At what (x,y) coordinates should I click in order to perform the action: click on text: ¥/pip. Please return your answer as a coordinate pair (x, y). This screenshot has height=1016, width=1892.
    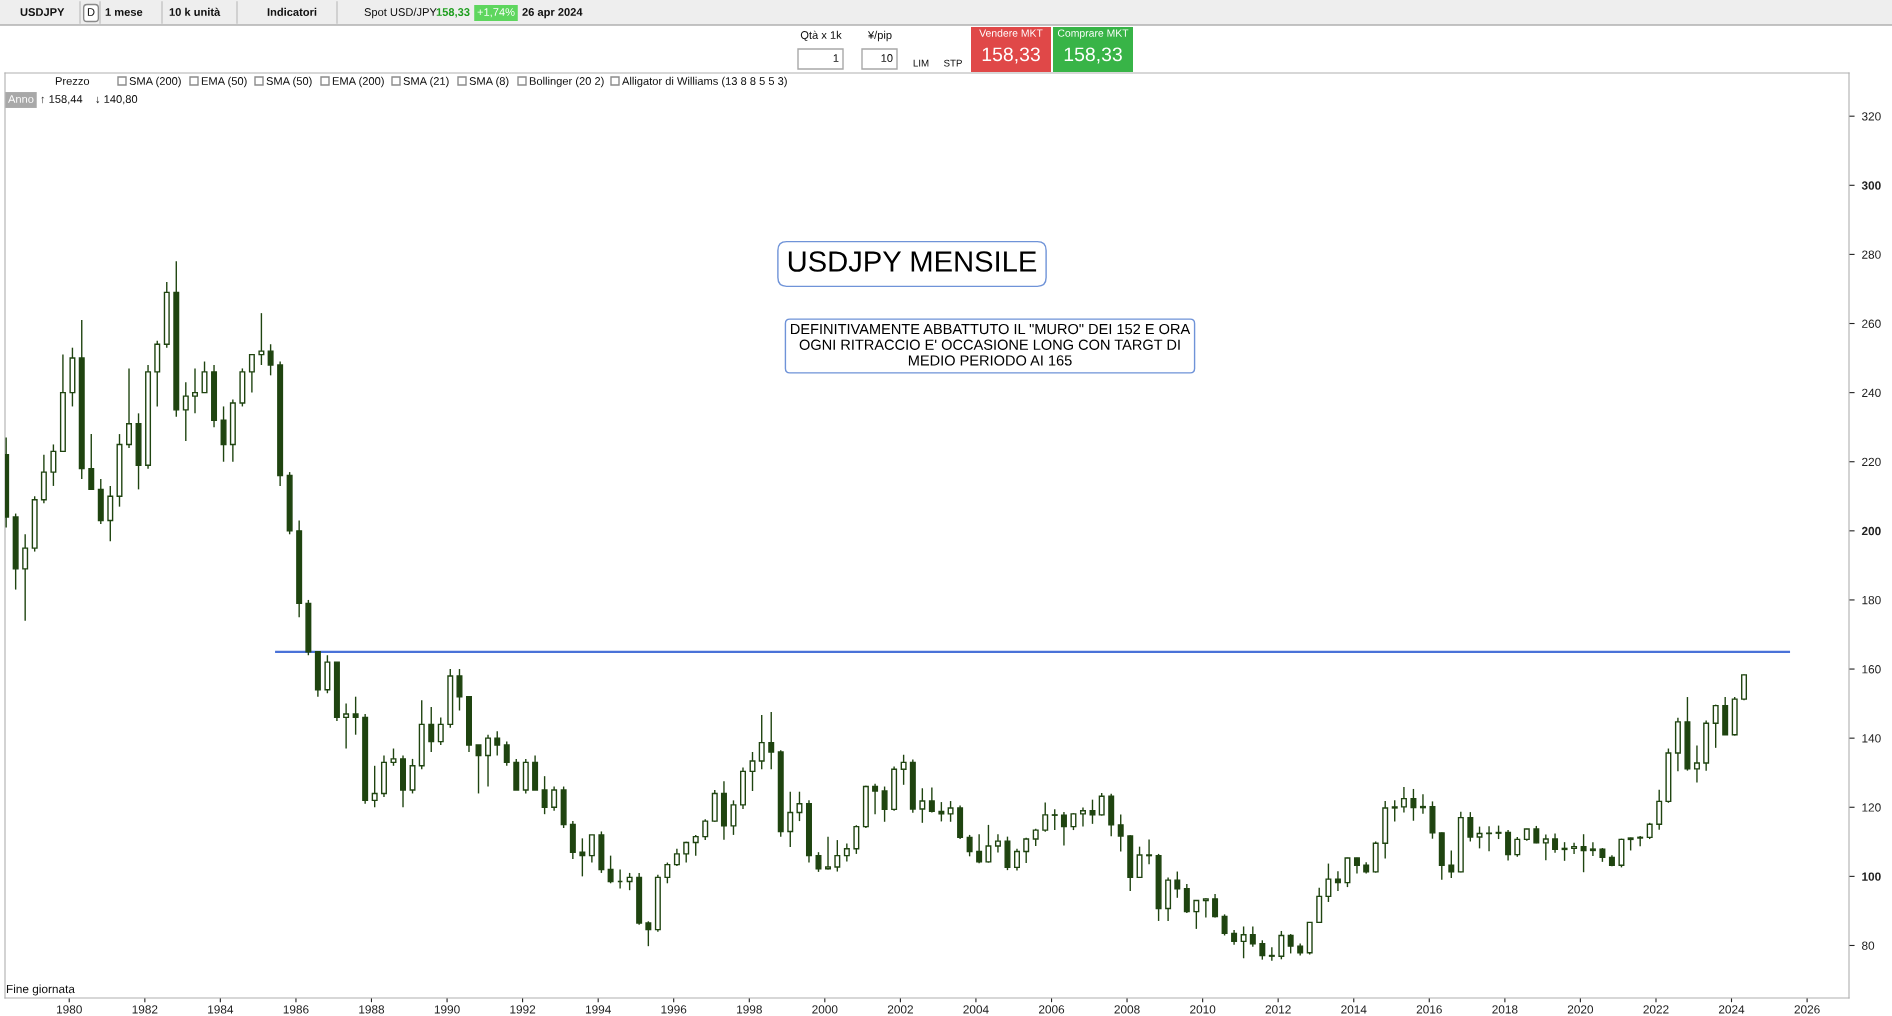
    Looking at the image, I should click on (879, 36).